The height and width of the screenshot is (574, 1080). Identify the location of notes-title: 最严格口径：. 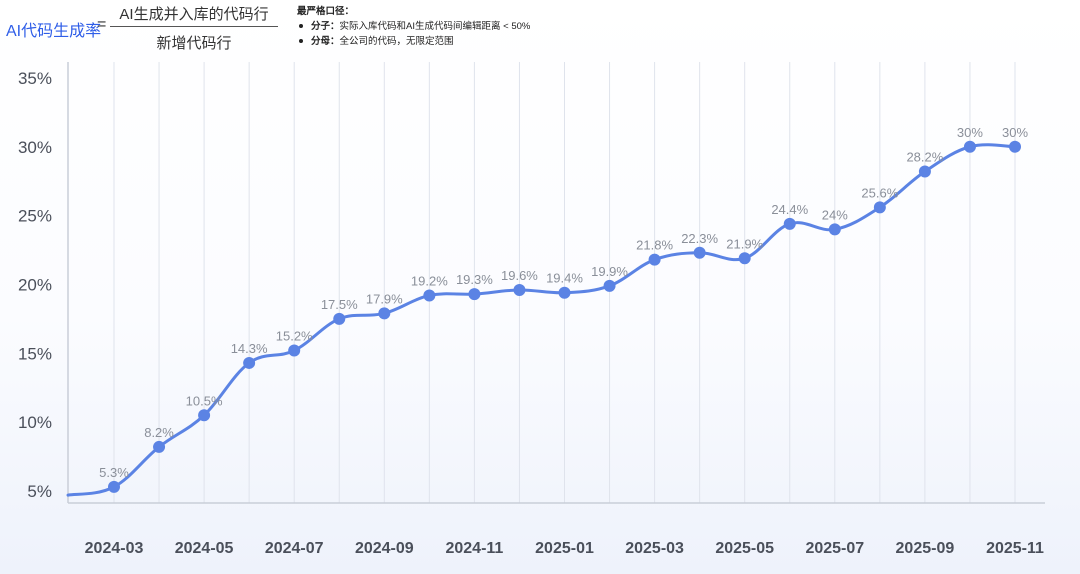
(326, 11).